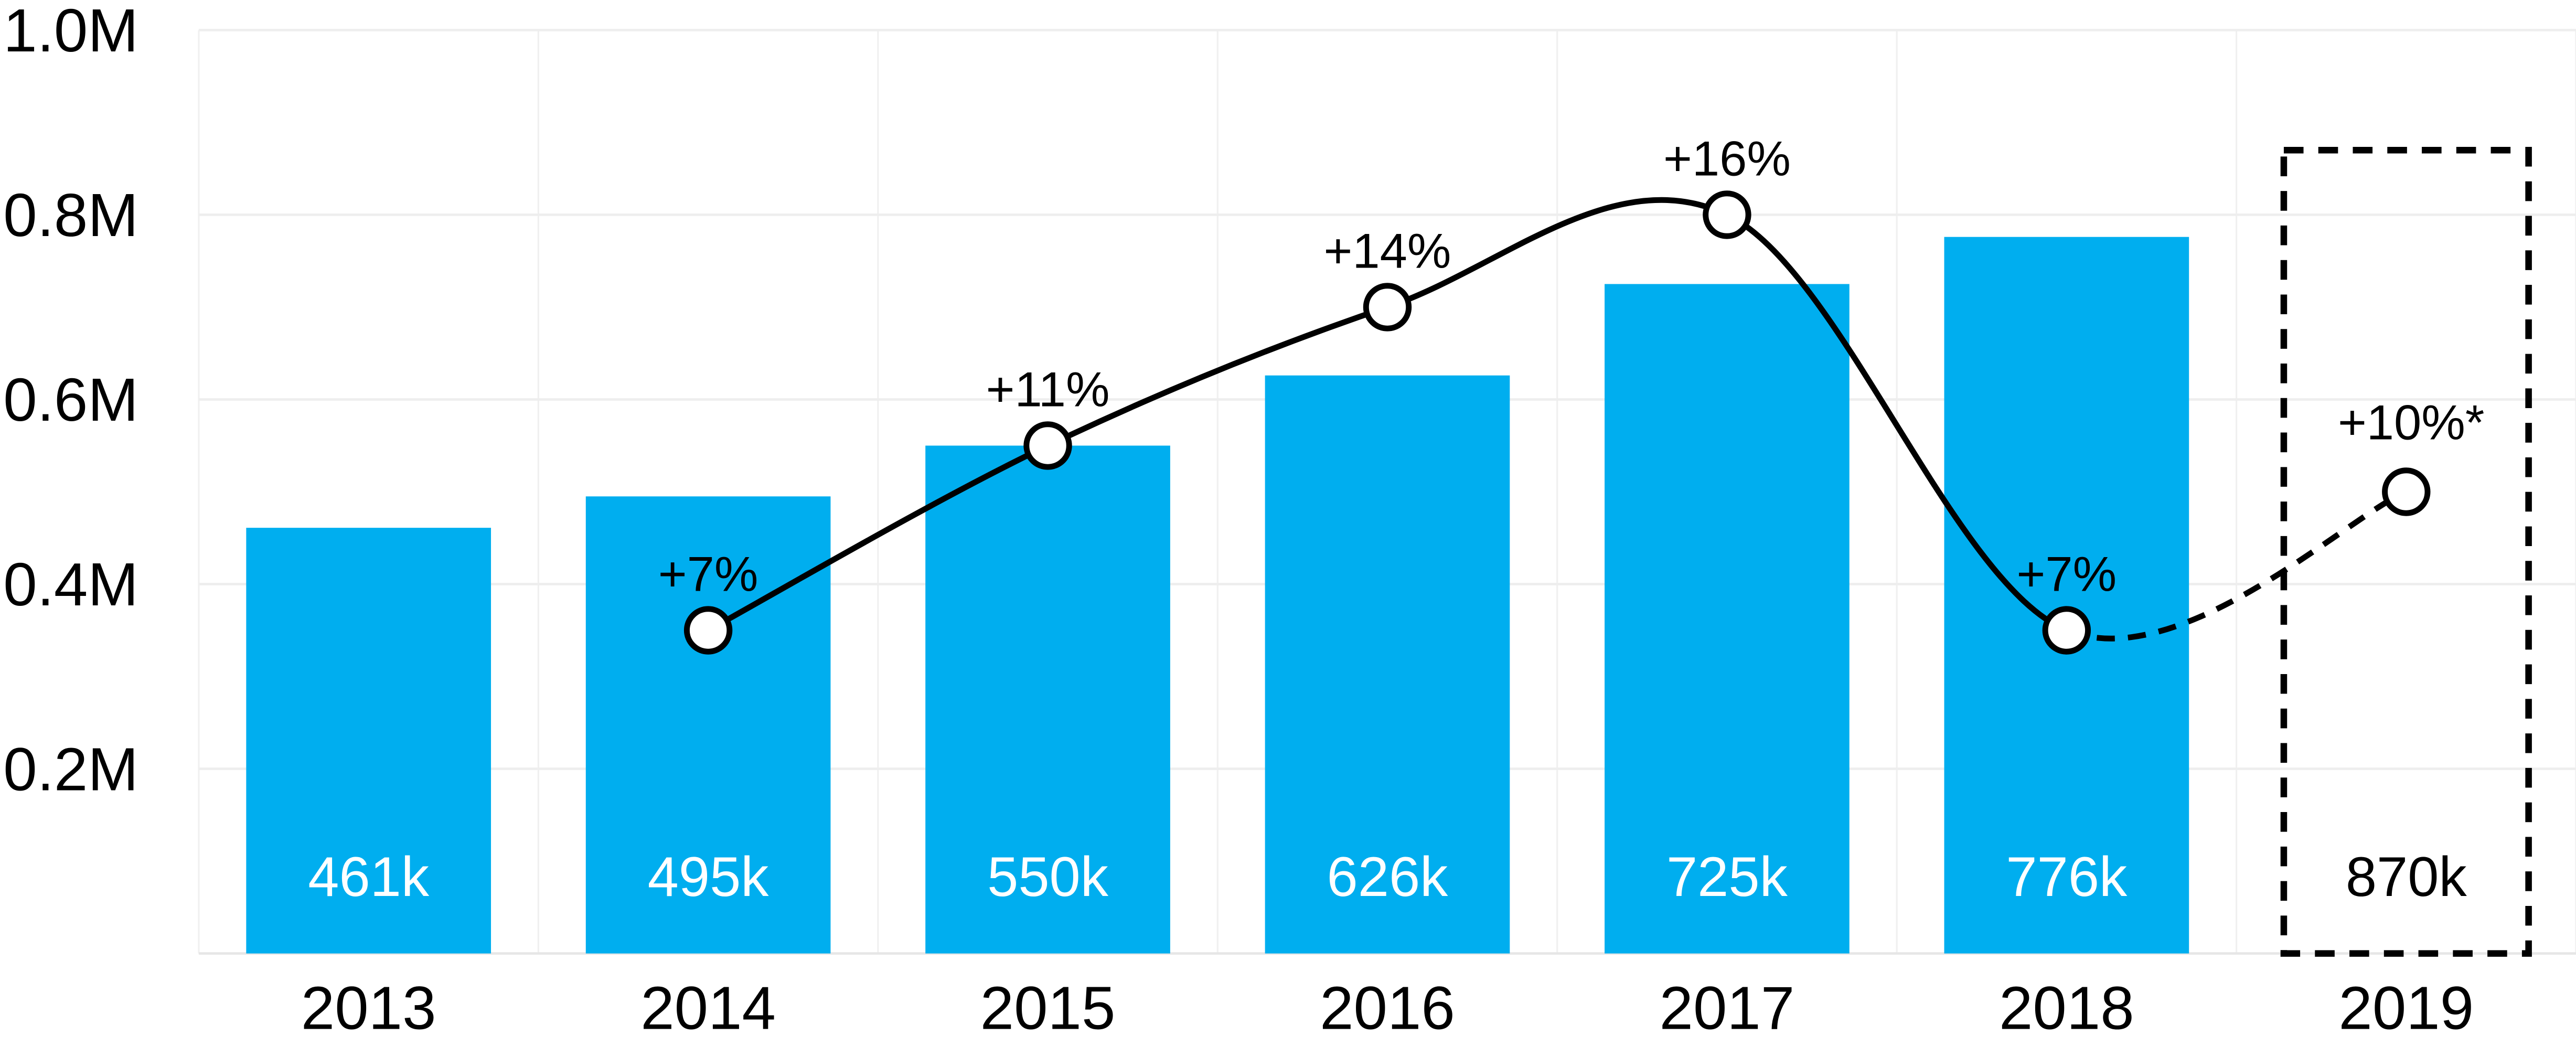 The height and width of the screenshot is (1046, 2576). Describe the element at coordinates (1727, 1008) in the screenshot. I see `x-tick-label: 2017` at that location.